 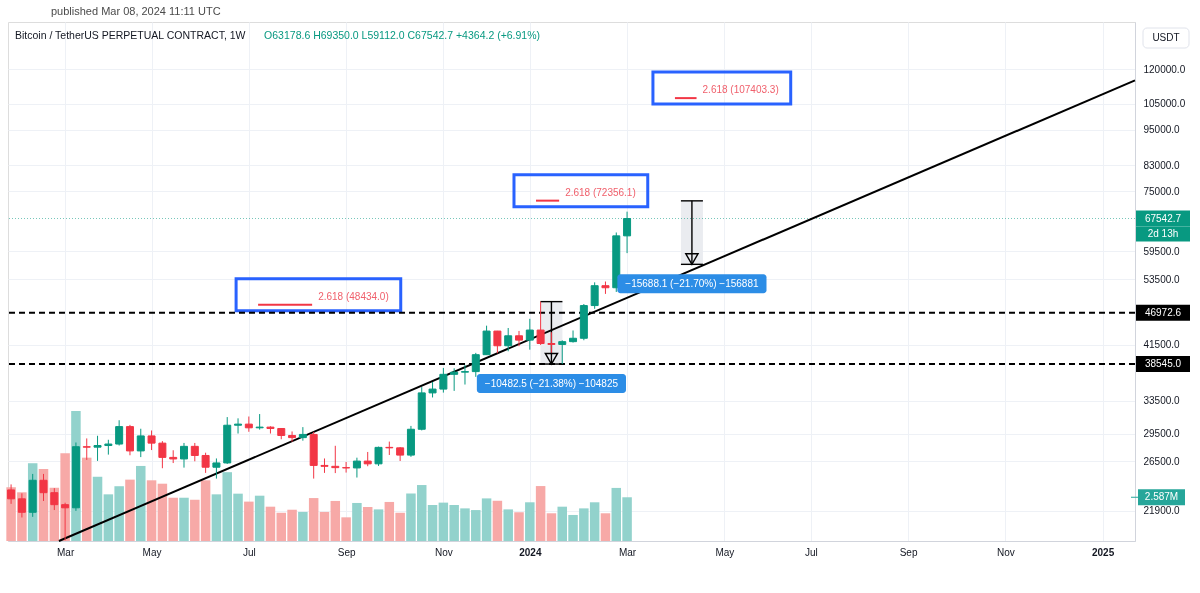 What do you see at coordinates (1162, 191) in the screenshot?
I see `y-tick-label: 75000.0` at bounding box center [1162, 191].